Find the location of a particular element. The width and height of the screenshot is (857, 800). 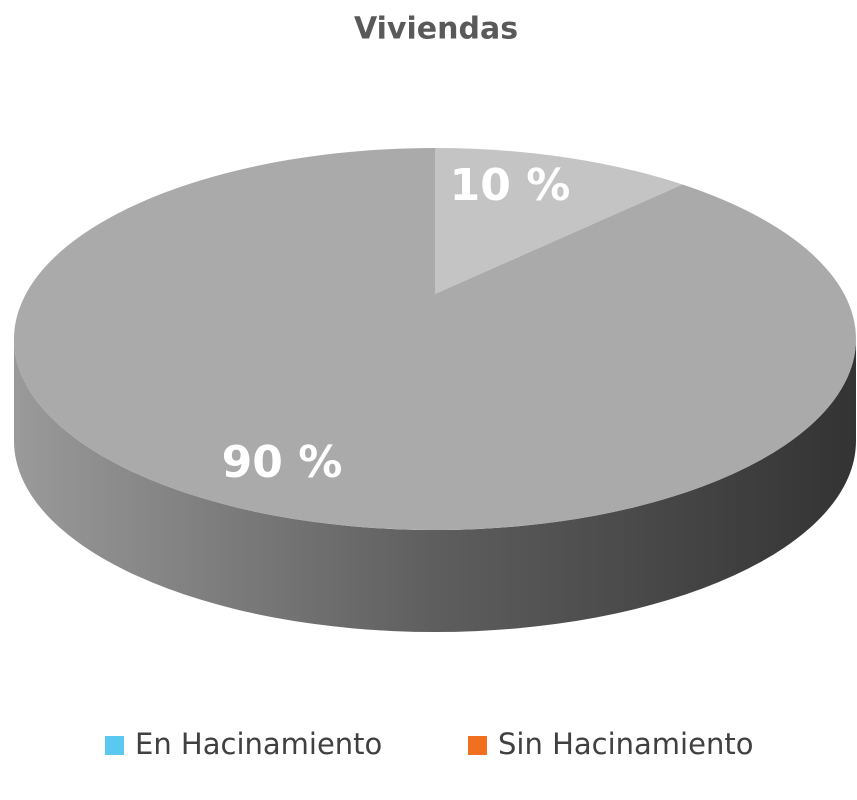

value-label: 90 % is located at coordinates (282, 462).